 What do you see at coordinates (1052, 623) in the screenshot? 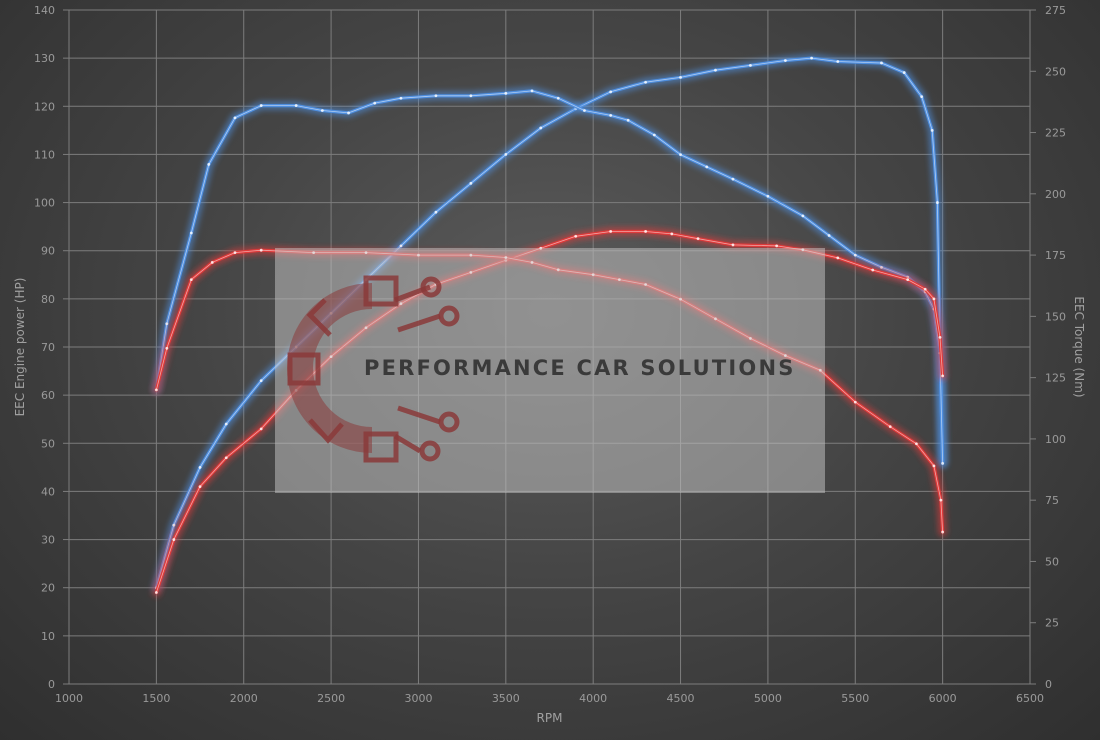
I see `y2-tick-label: 25` at bounding box center [1052, 623].